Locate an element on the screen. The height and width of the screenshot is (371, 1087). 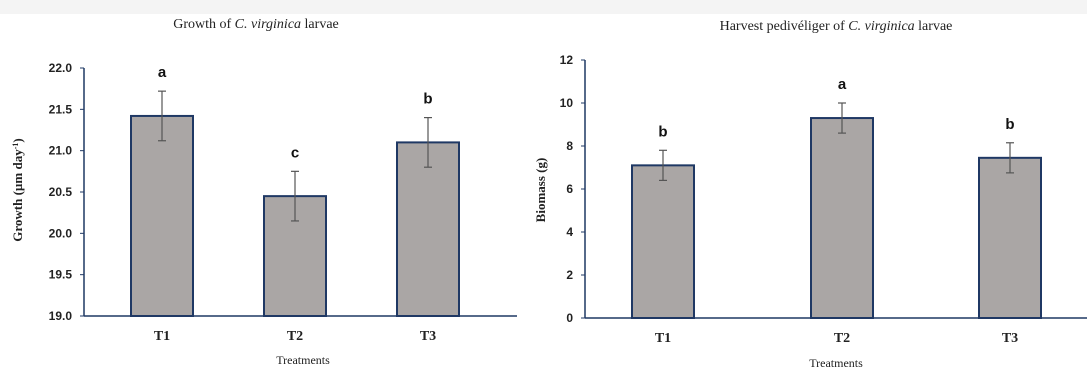
y-tick-label: 6 is located at coordinates (569, 189).